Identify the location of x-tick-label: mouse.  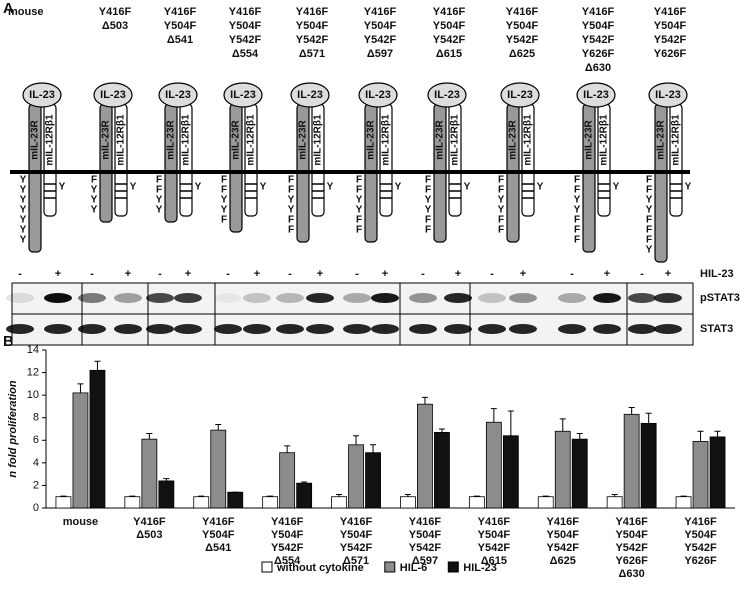
(80, 522).